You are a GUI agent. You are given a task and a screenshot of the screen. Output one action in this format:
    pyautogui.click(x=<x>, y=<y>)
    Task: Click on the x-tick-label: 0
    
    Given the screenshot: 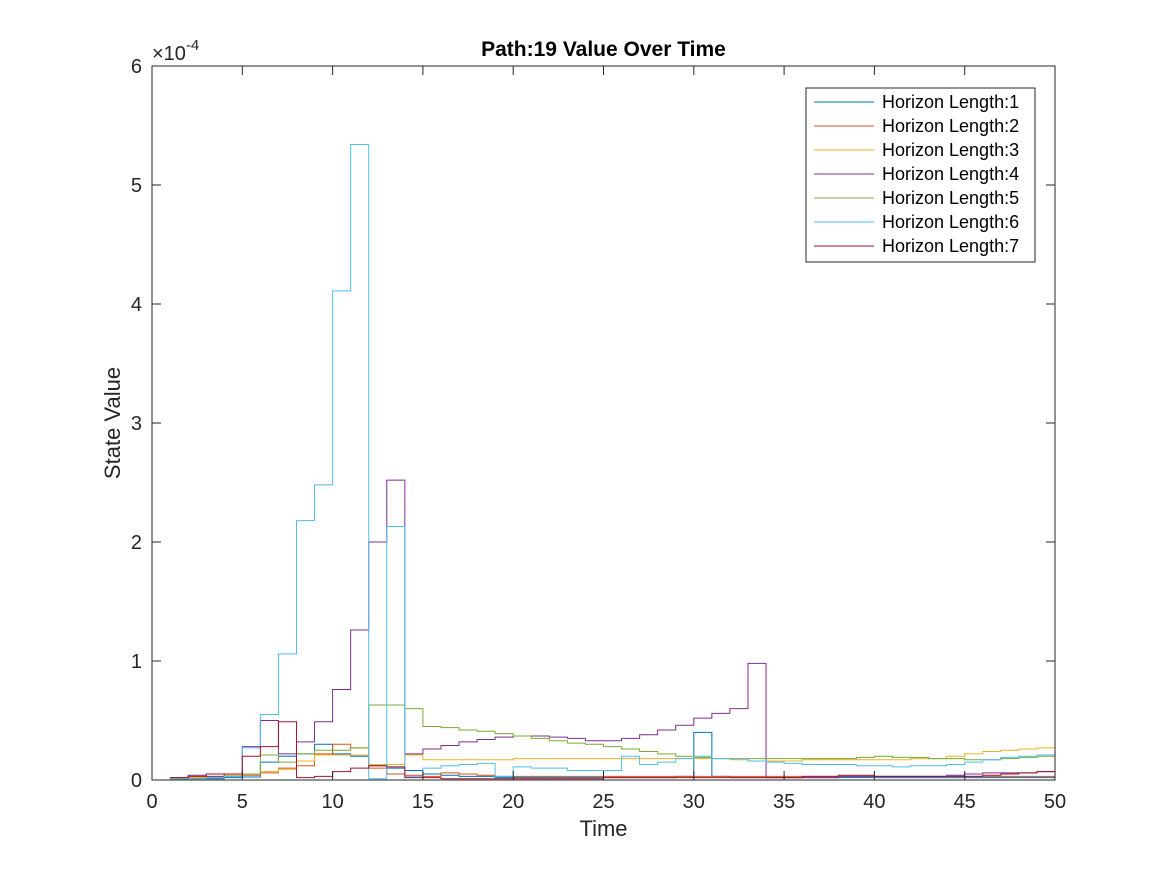 What is the action you would take?
    pyautogui.click(x=151, y=802)
    